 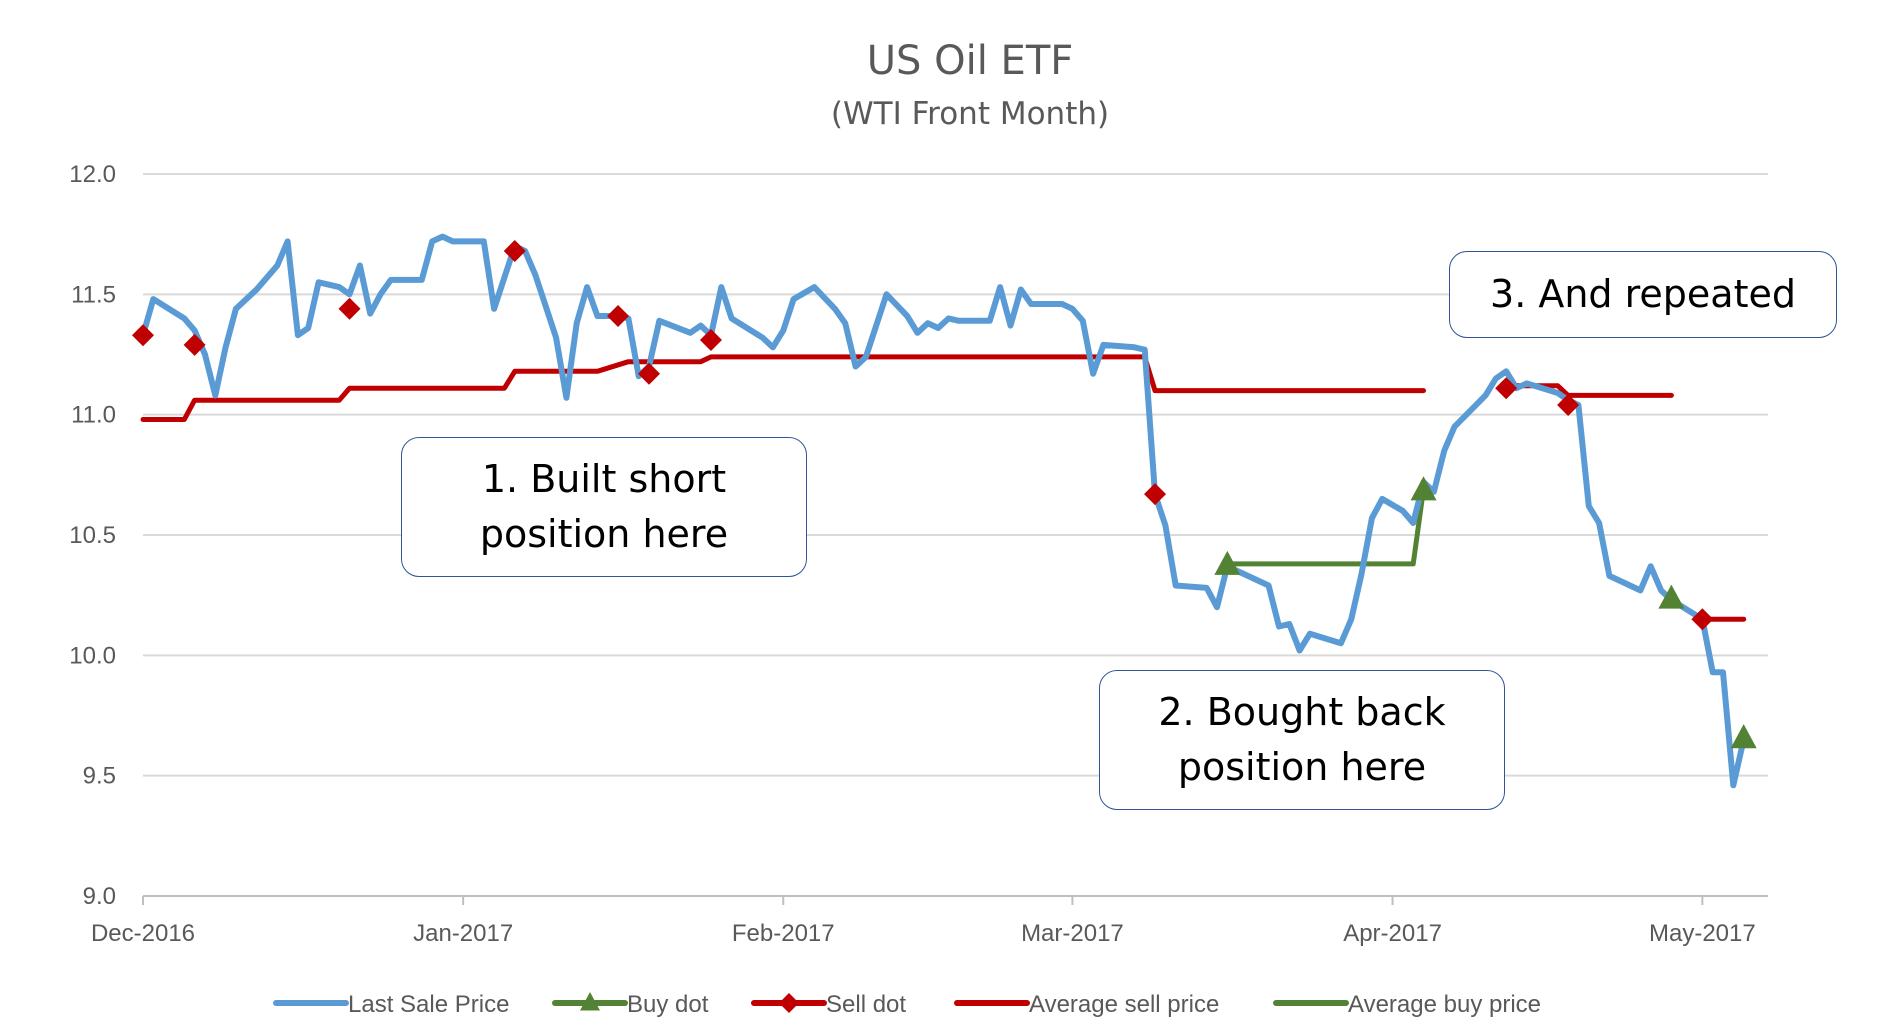 What do you see at coordinates (99, 896) in the screenshot?
I see `y-tick-label: 9.0` at bounding box center [99, 896].